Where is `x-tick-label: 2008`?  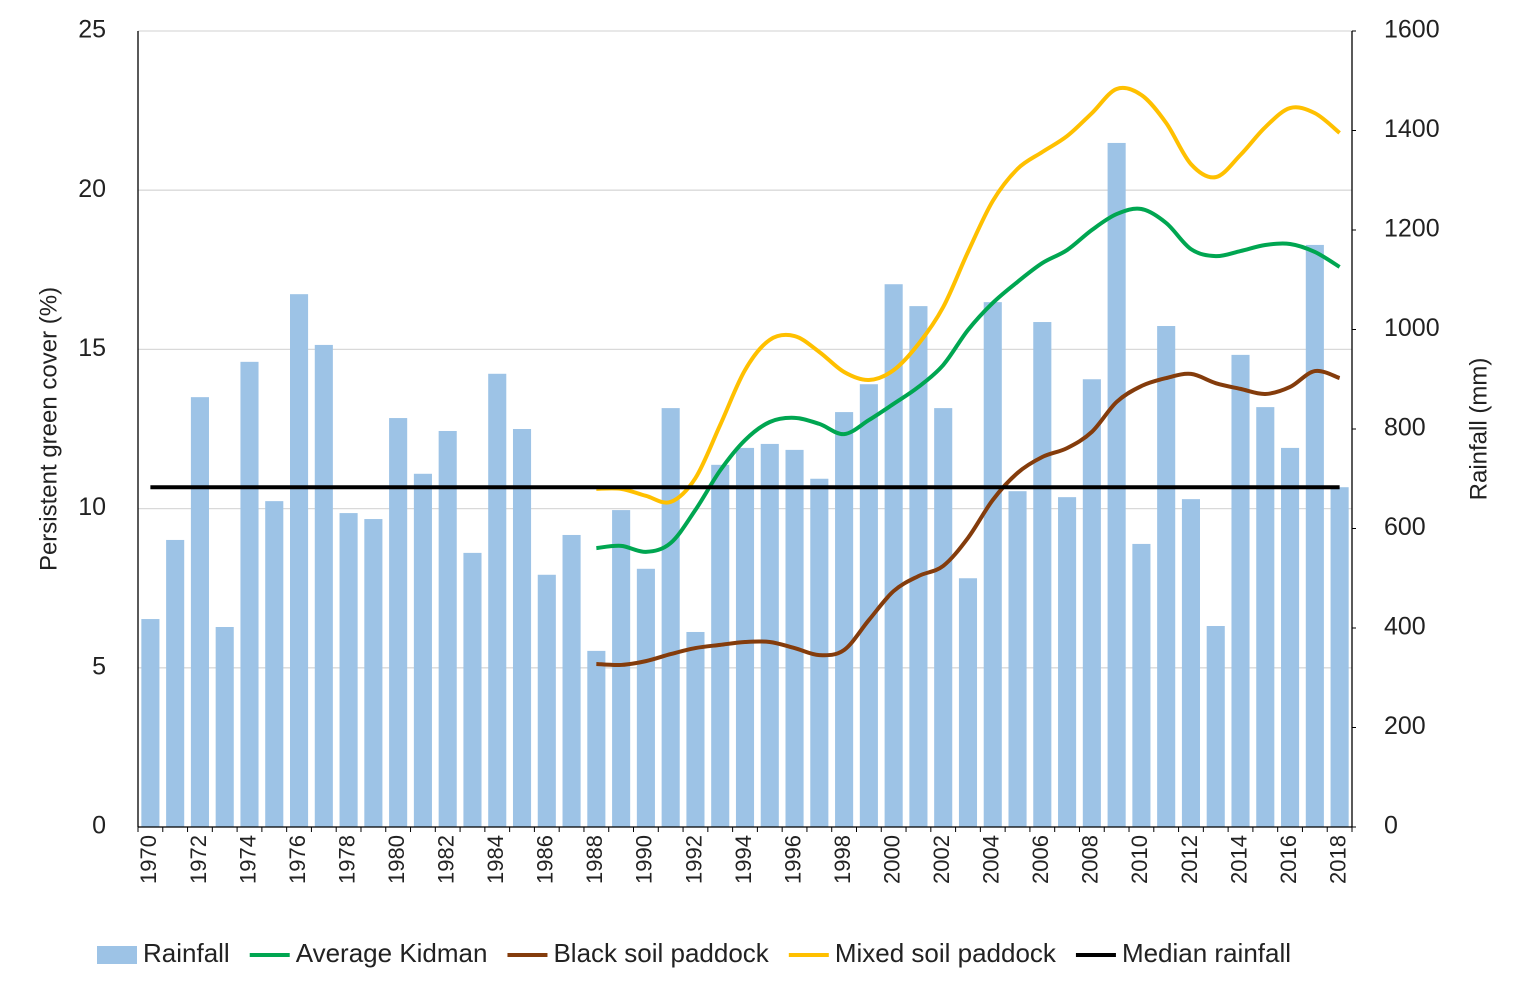
x-tick-label: 2008 is located at coordinates (1090, 859).